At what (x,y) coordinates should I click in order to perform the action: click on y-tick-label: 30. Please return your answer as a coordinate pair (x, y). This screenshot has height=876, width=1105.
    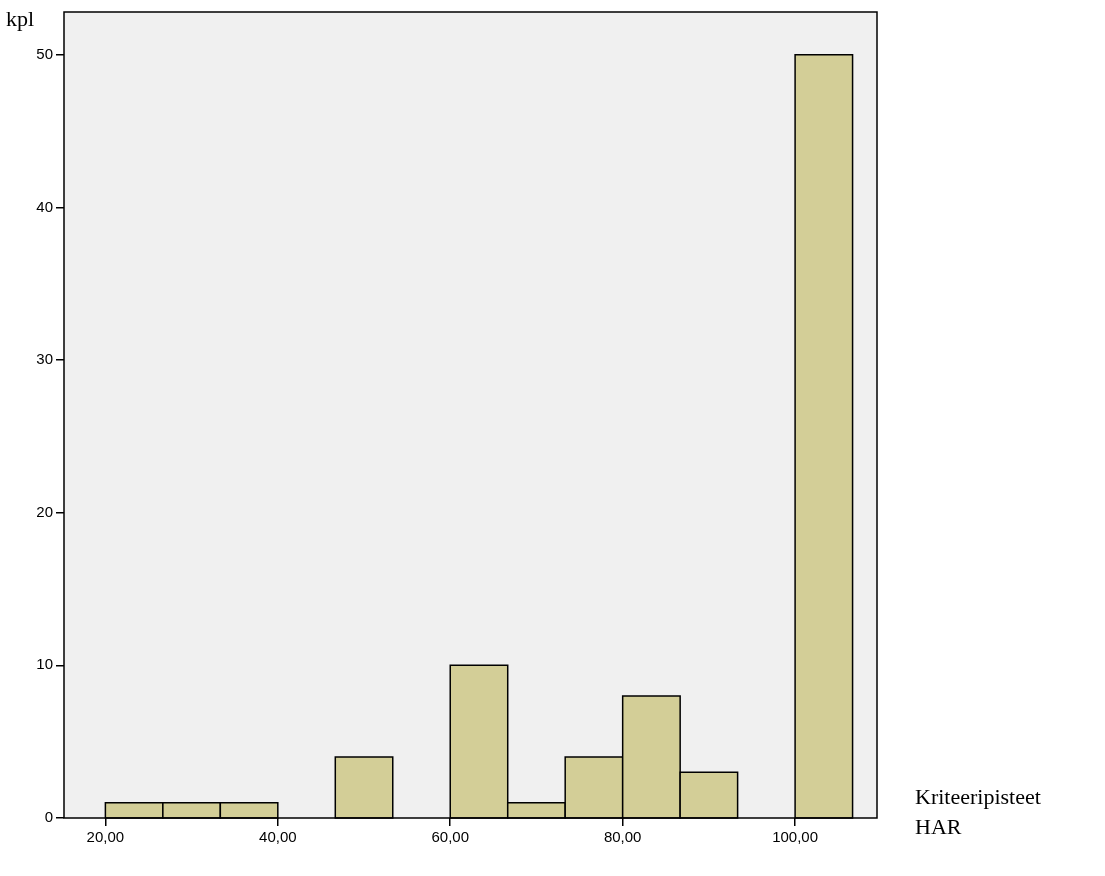
    Looking at the image, I should click on (44, 359).